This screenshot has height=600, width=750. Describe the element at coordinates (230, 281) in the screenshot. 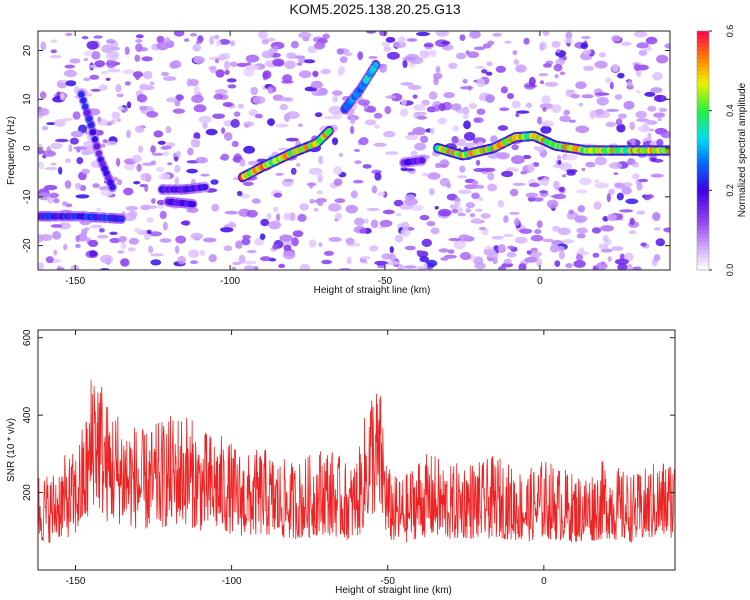

I see `x-tick-label: -100` at that location.